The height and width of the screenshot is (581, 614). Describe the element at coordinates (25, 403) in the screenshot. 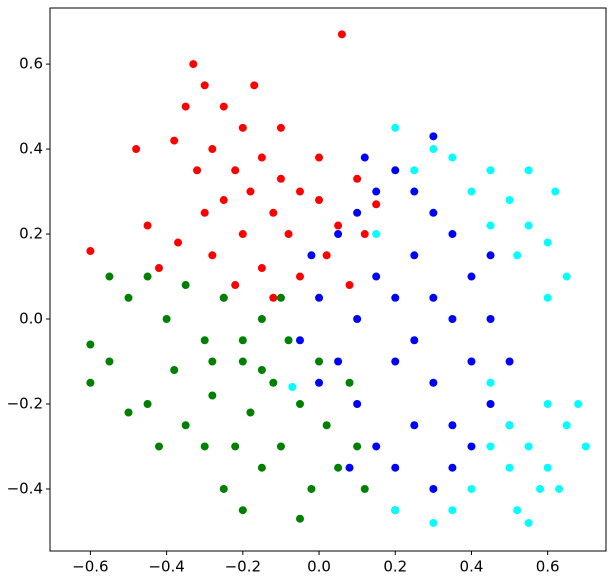

I see `y-tick-label: −0.2` at that location.